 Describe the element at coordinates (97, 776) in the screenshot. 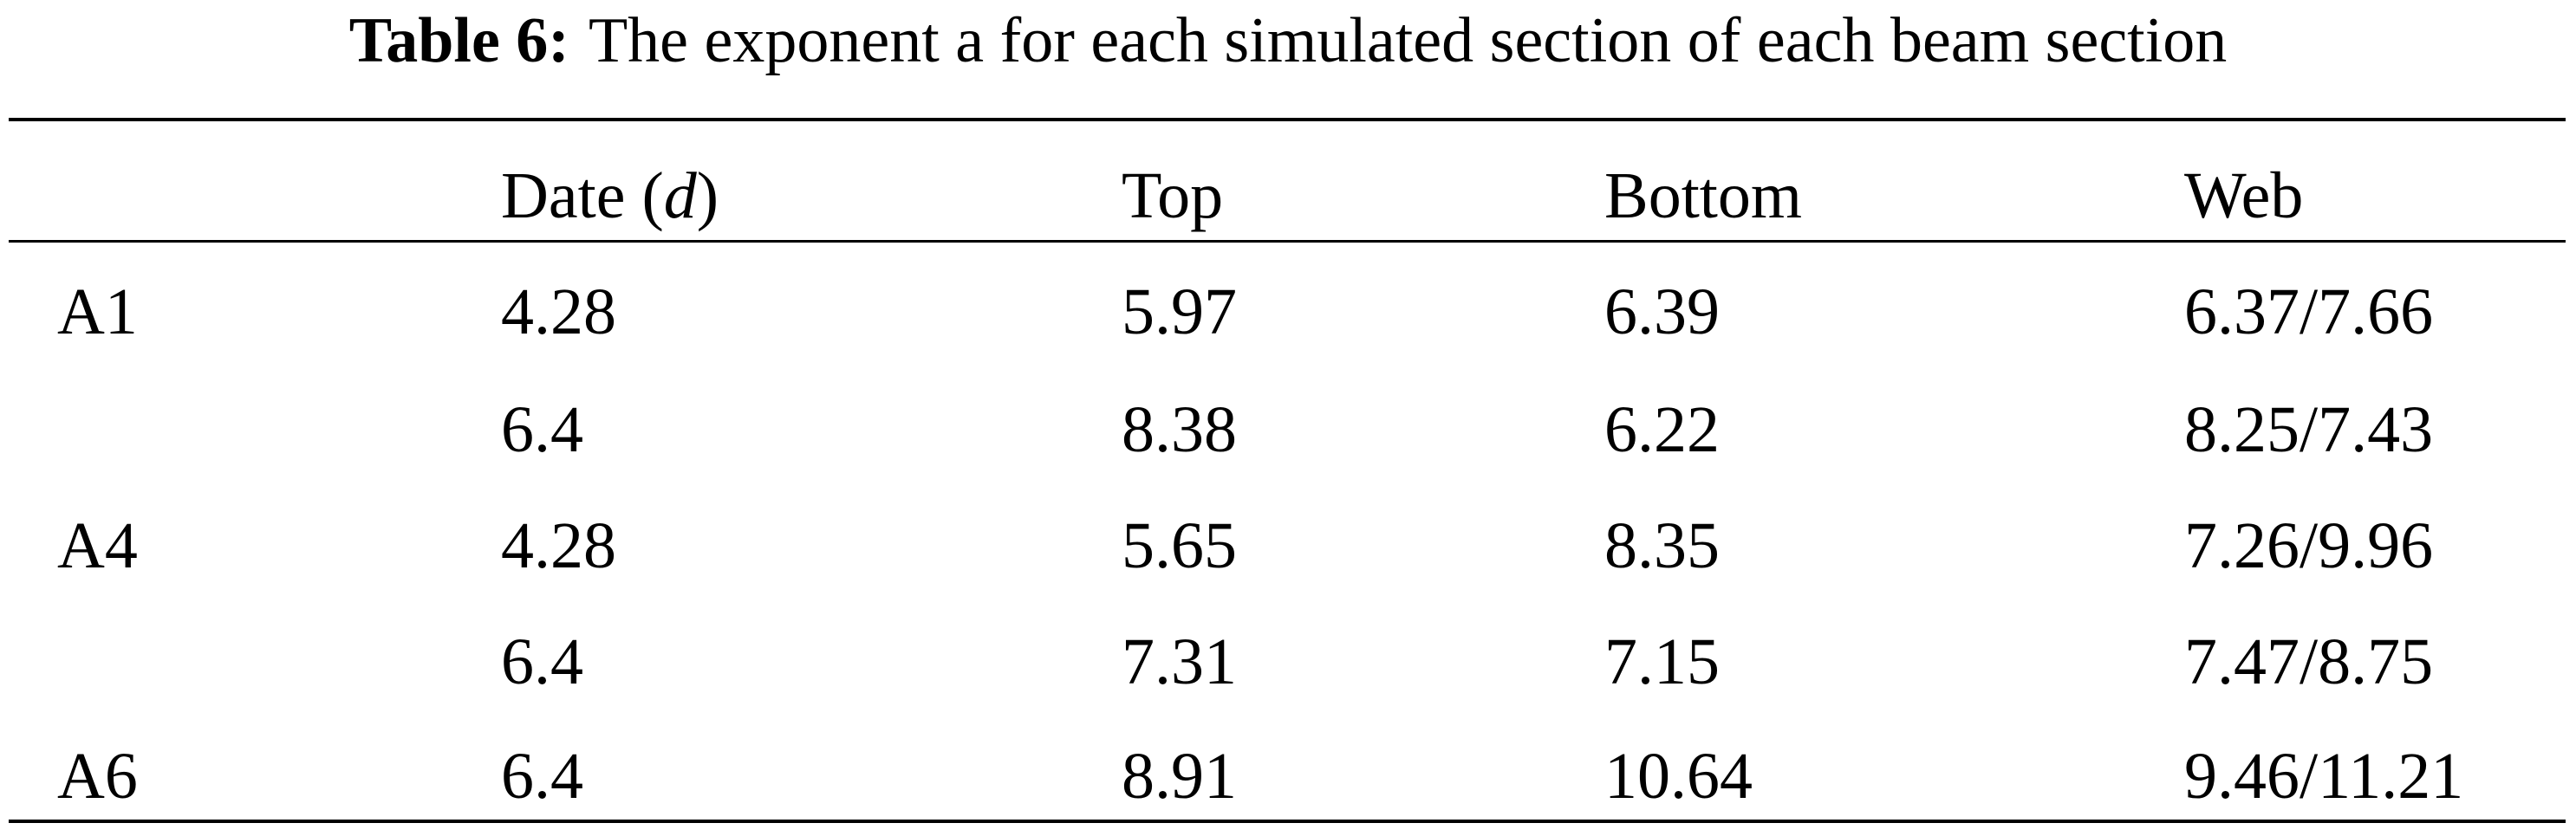

I see `table-cell: A6` at that location.